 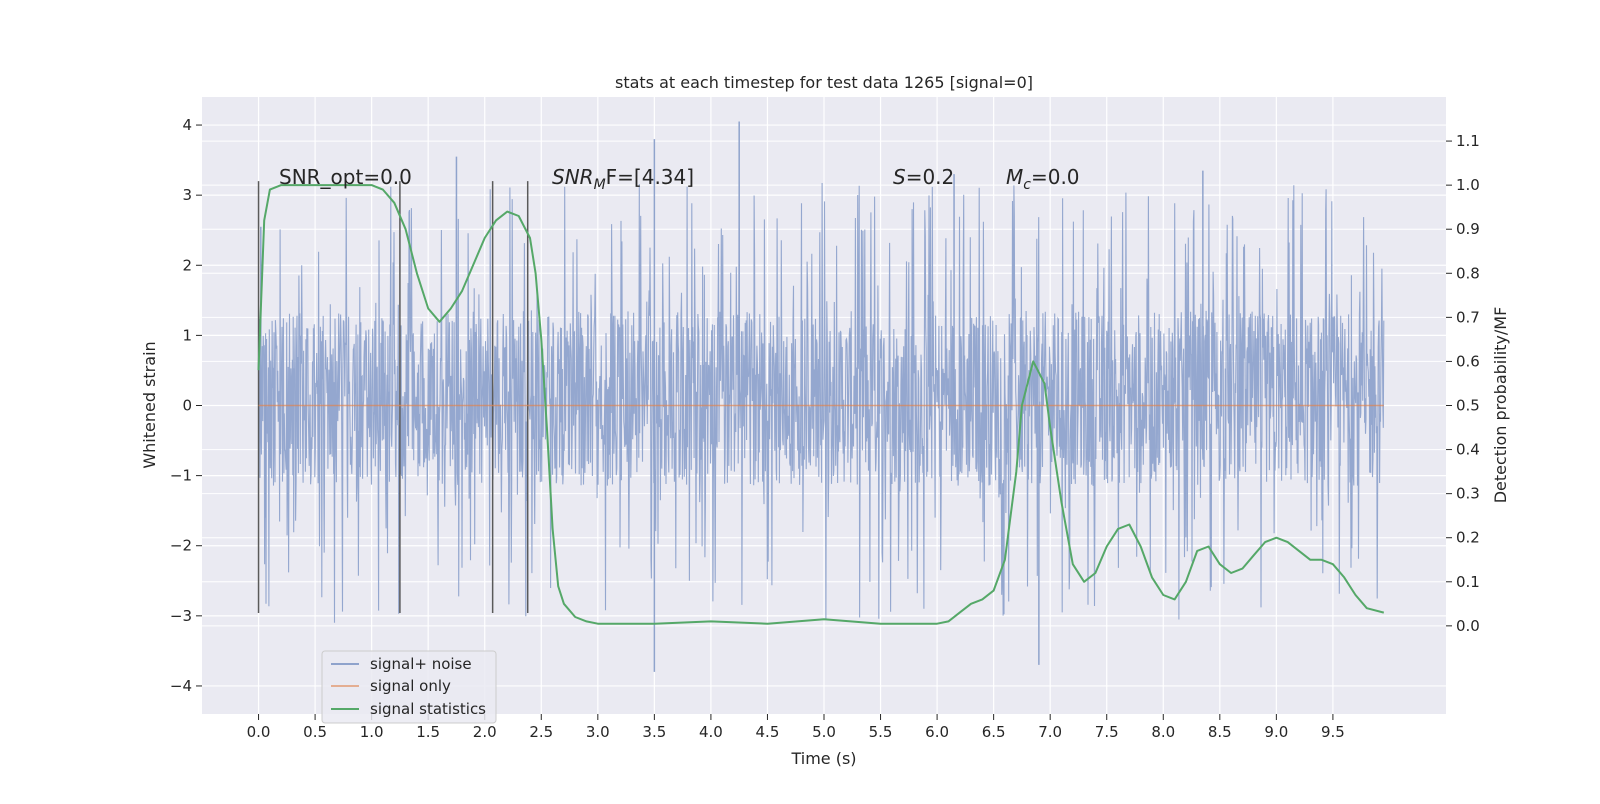 I want to click on x-tick-label: 1.0, so click(x=372, y=732).